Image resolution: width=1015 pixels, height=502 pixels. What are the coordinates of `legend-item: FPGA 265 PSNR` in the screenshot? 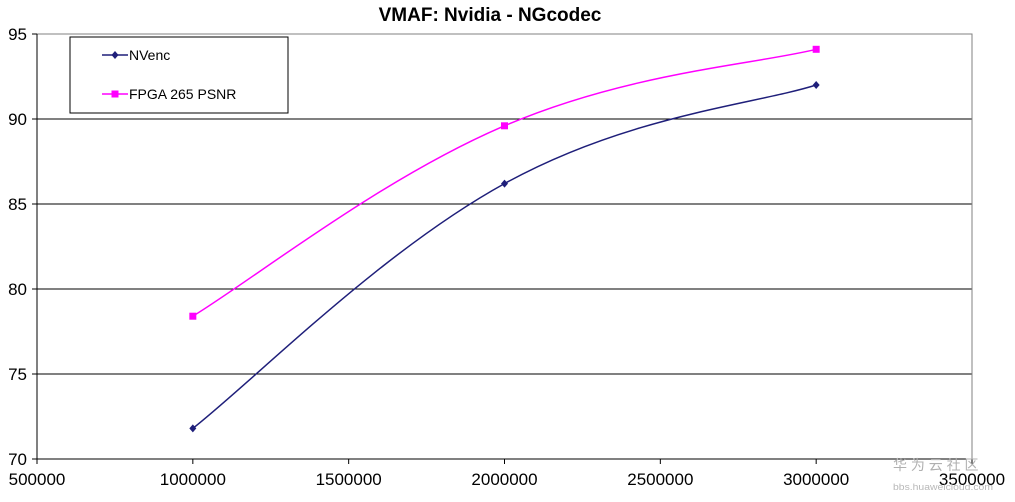 It's located at (169, 94).